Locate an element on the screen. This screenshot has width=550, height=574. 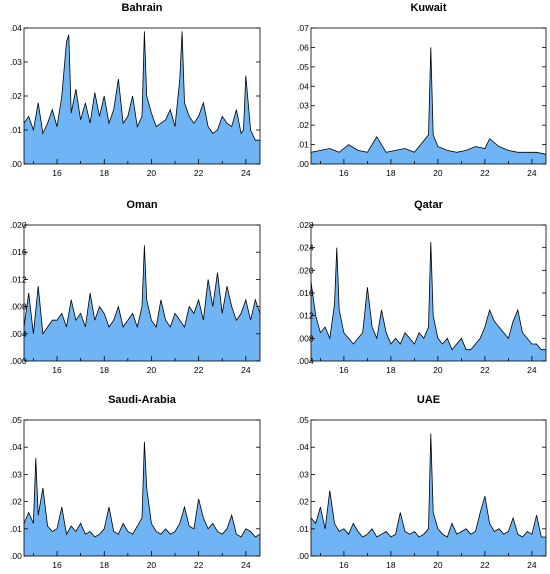
panel-saudi-arabia: Saudi-Arabia .00 .01 .02 .03 .04 .05 16 18 20 22 24 is located at coordinates (135, 482).